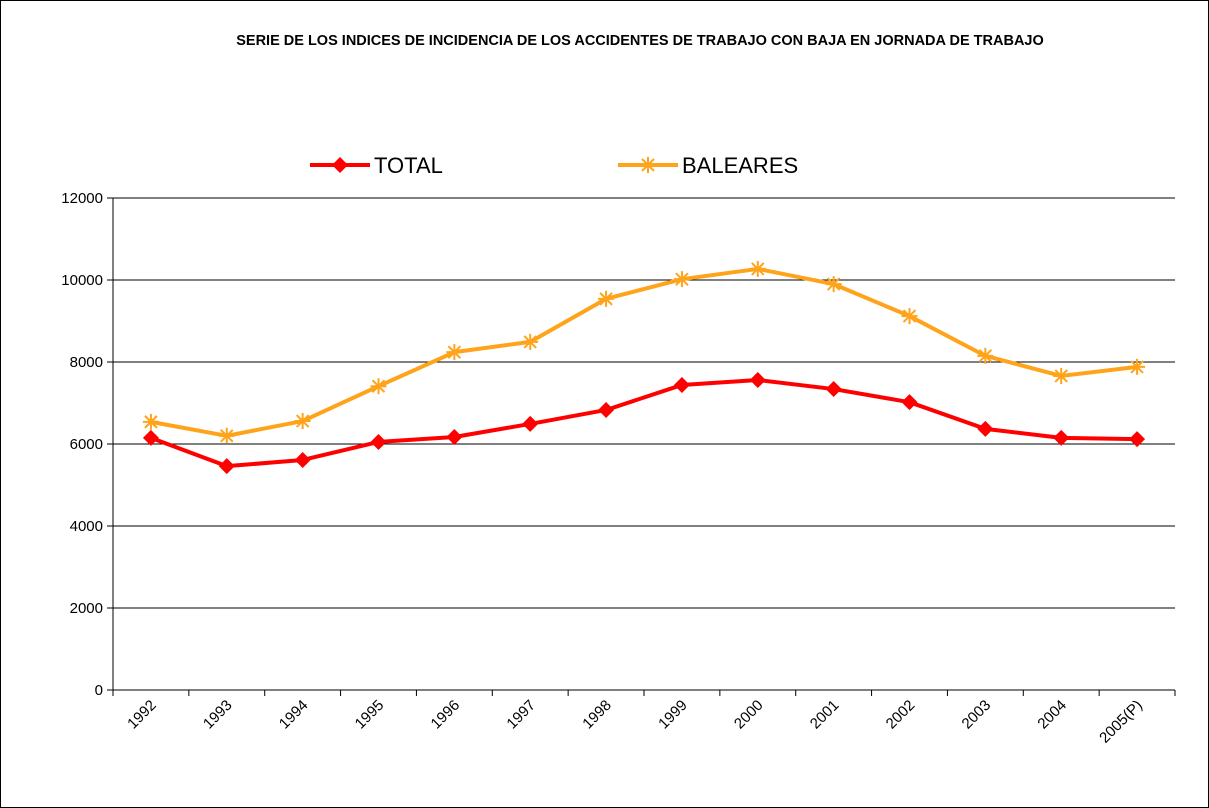  What do you see at coordinates (901, 715) in the screenshot?
I see `x-tick-label: 2002` at bounding box center [901, 715].